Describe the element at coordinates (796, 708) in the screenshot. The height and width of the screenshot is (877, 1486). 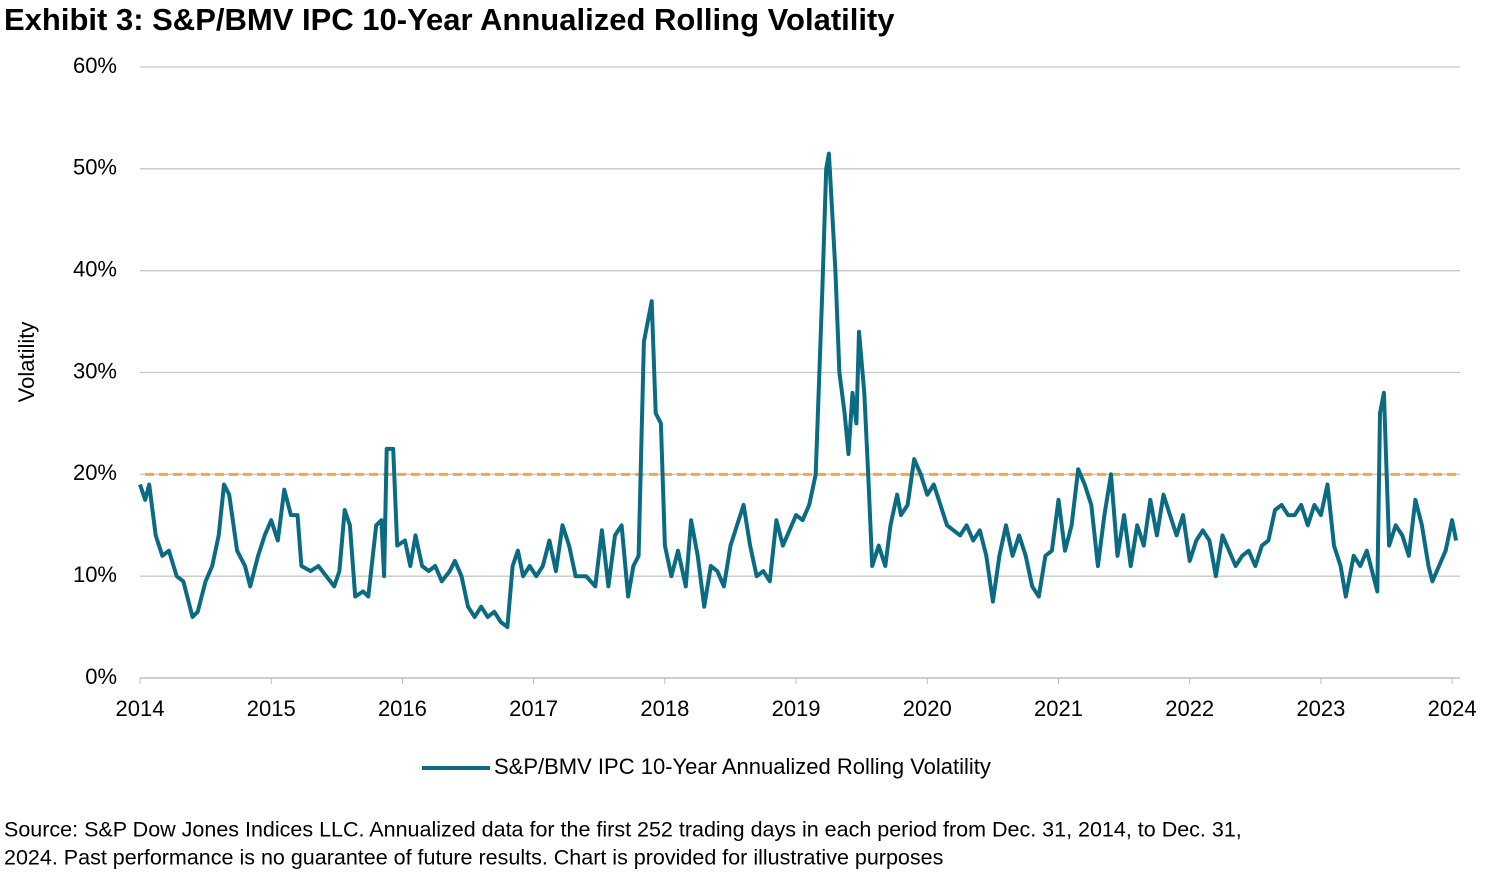
I see `x-tick-label: 2019` at that location.